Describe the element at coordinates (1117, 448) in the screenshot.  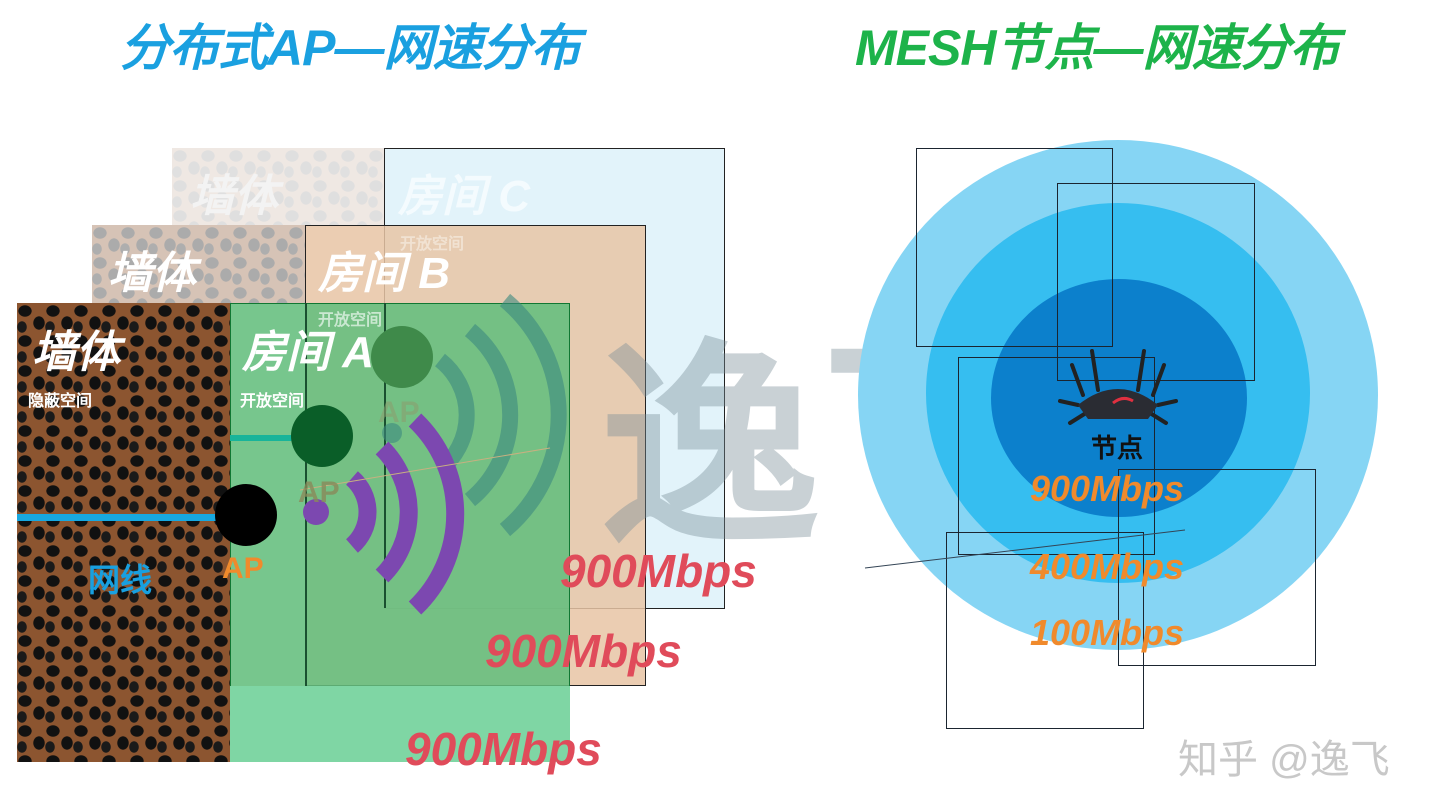
I see `node-label: 节点` at that location.